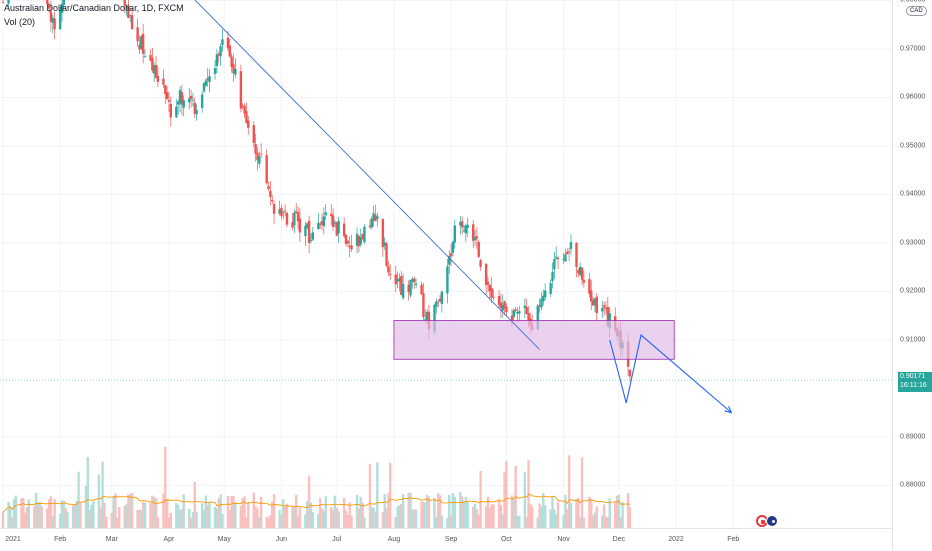 This screenshot has height=551, width=932. Describe the element at coordinates (20, 22) in the screenshot. I see `volume-legend: Vol (20)` at that location.